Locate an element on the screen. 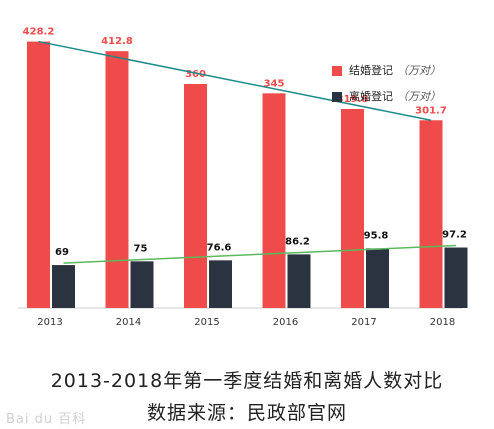  trend-line-divorce is located at coordinates (260, 254).